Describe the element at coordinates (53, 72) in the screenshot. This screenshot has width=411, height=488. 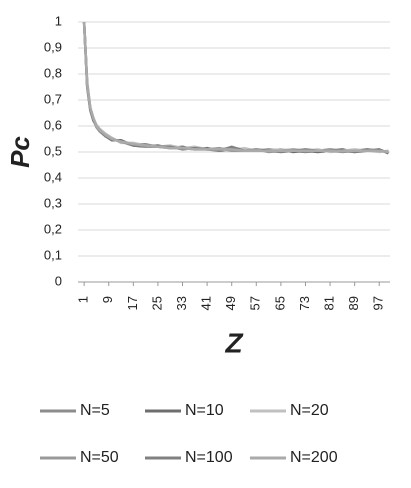
I see `y-tick-label: 0,8` at that location.